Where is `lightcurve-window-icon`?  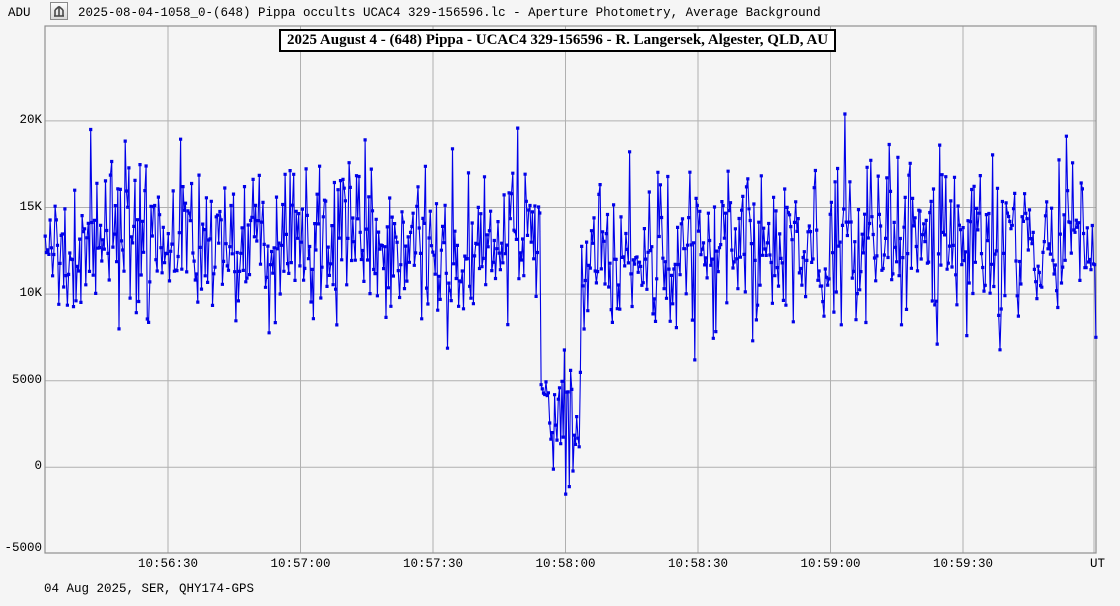 lightcurve-window-icon is located at coordinates (59, 11).